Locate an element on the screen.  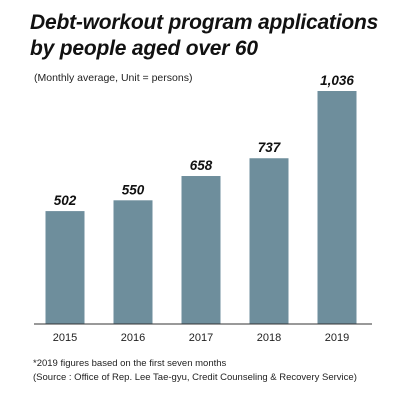
x-tick-labels-group: 2015 2016 2017 2018 2019 is located at coordinates (201, 338).